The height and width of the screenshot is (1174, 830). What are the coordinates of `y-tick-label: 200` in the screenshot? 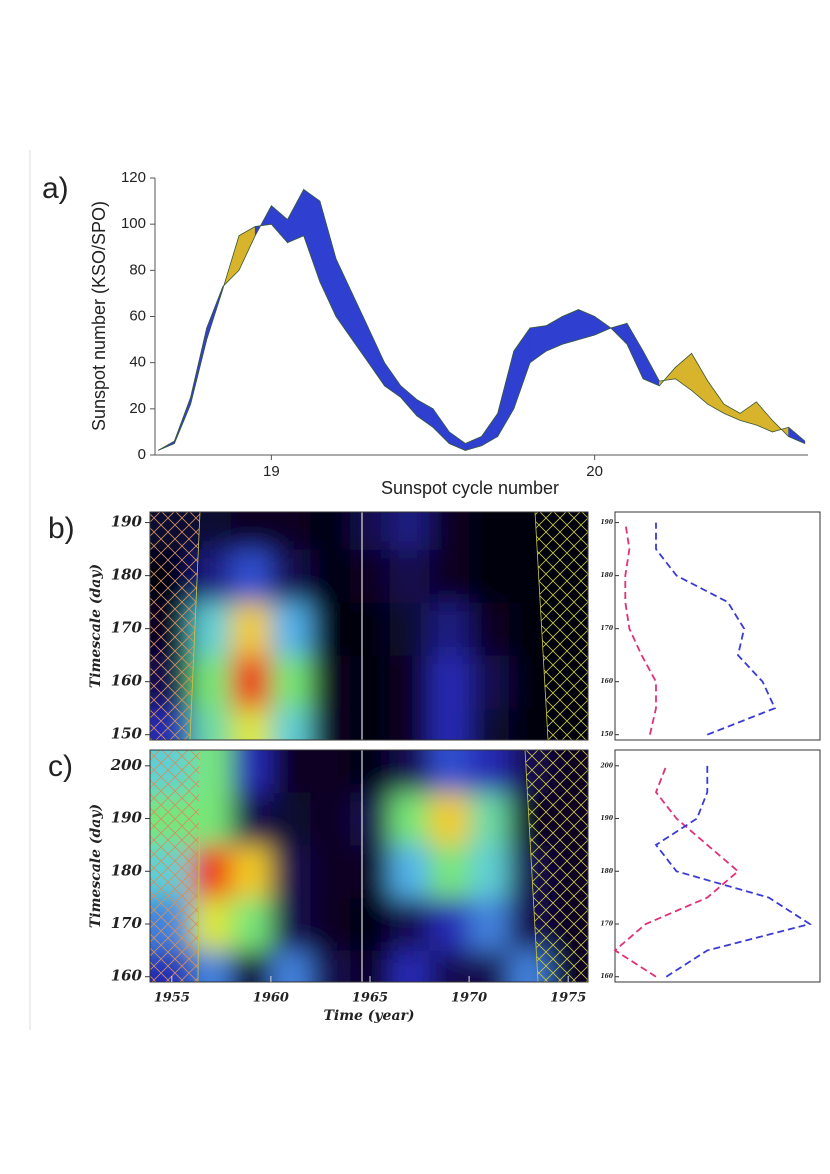 It's located at (126, 765).